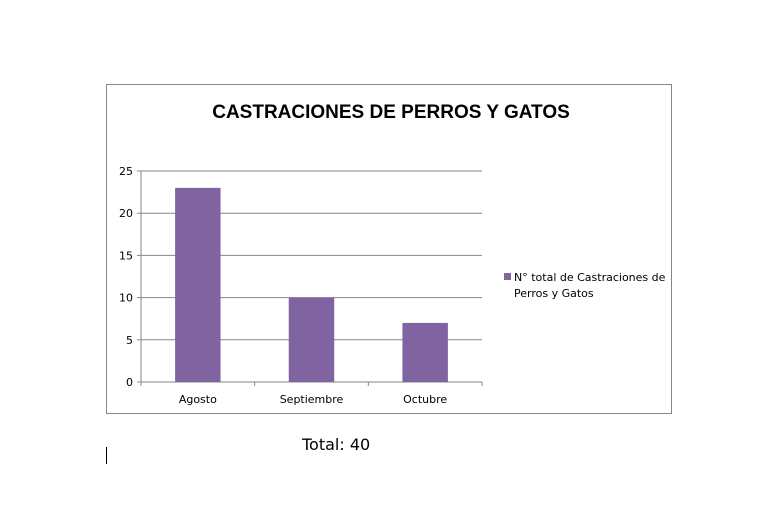 The height and width of the screenshot is (522, 767). Describe the element at coordinates (425, 399) in the screenshot. I see `x-tick-label: Octubre` at that location.